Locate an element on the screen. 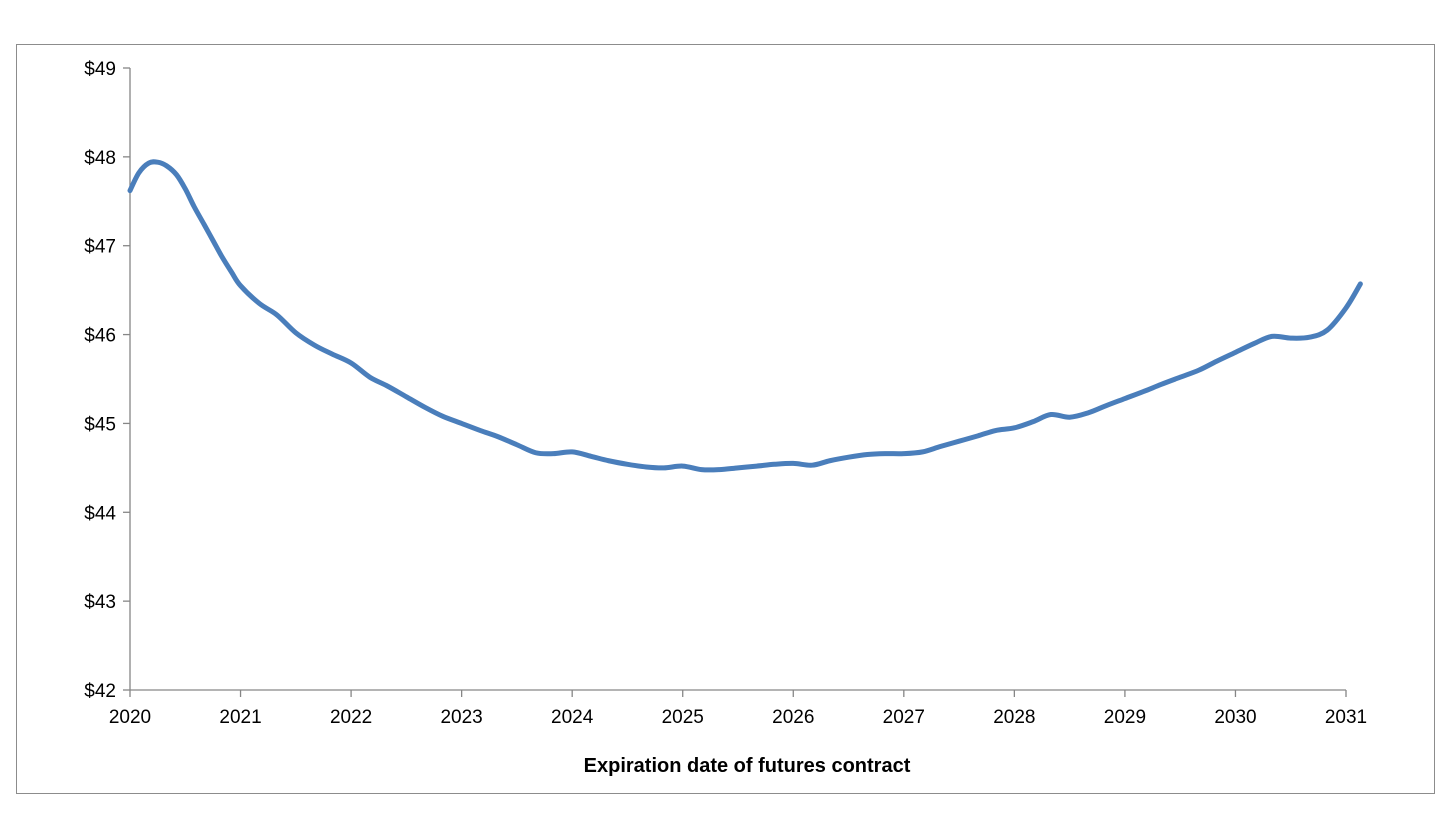 The image size is (1456, 839). x-tick-label: 2029 is located at coordinates (1125, 717).